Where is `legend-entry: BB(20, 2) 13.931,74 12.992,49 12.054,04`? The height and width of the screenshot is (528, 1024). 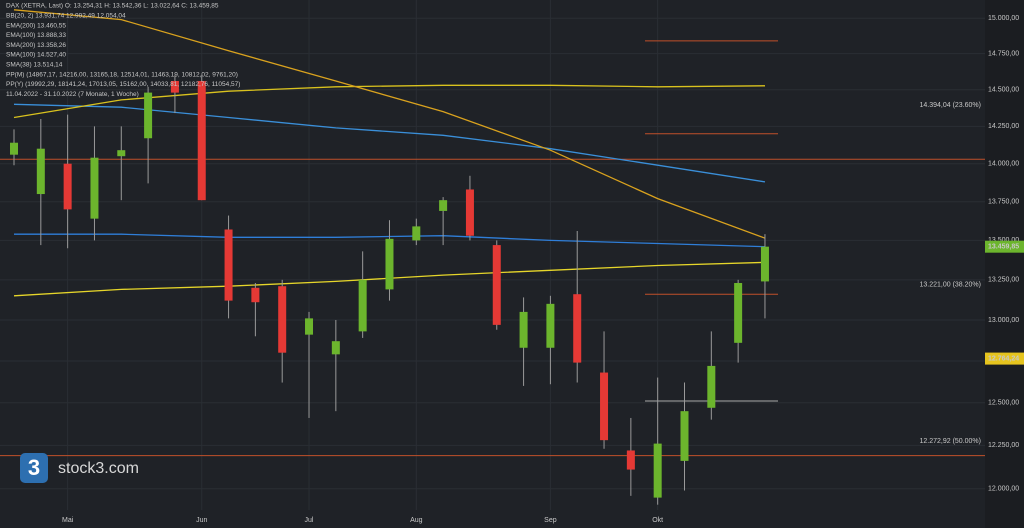 legend-entry: BB(20, 2) 13.931,74 12.992,49 12.054,04 is located at coordinates (66, 16).